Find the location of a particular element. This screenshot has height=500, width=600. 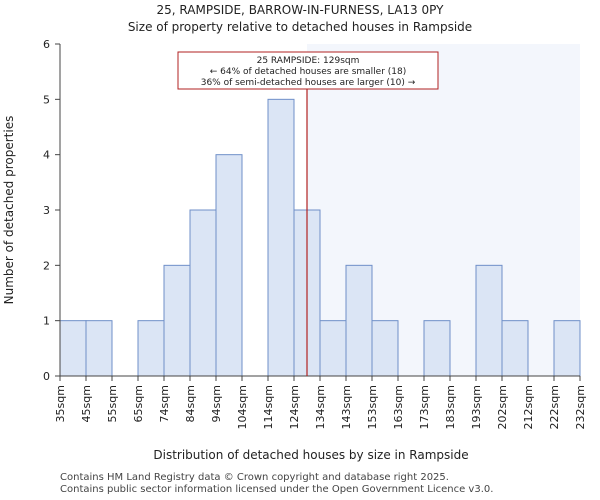

bar-74sqm is located at coordinates (177, 320).